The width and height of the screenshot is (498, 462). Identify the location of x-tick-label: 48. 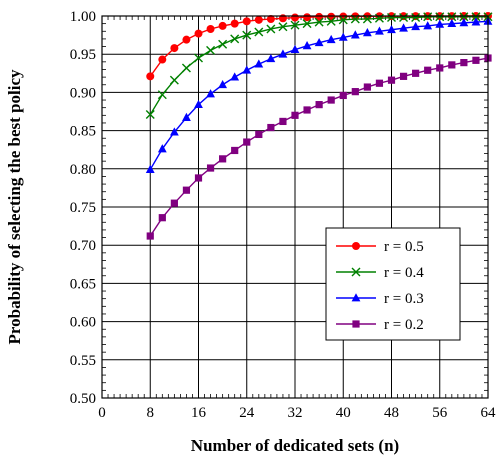
(391, 413).